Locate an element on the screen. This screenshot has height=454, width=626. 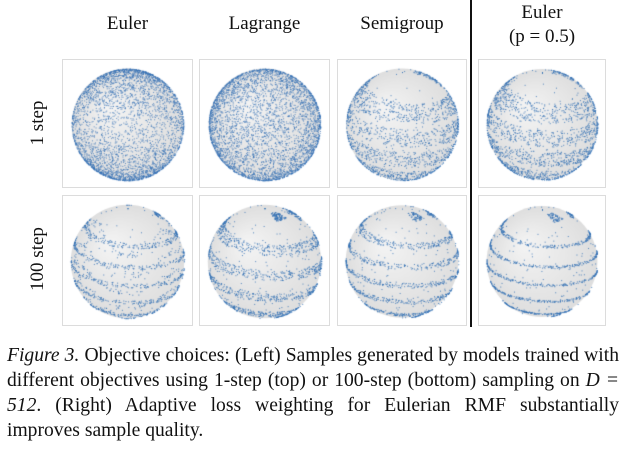
sphere-panel-semigroup-100step is located at coordinates (402, 260).